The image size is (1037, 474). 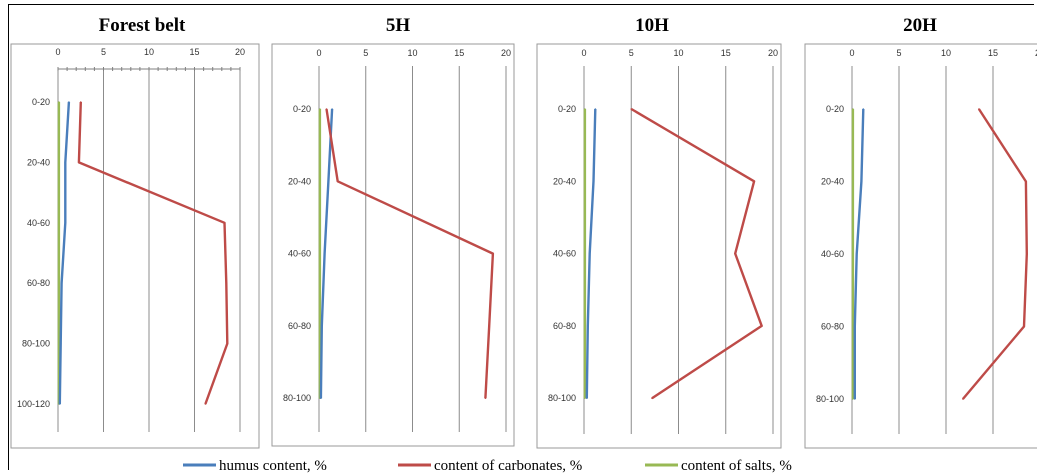 What do you see at coordinates (920, 25) in the screenshot?
I see `panel-title: 20H` at bounding box center [920, 25].